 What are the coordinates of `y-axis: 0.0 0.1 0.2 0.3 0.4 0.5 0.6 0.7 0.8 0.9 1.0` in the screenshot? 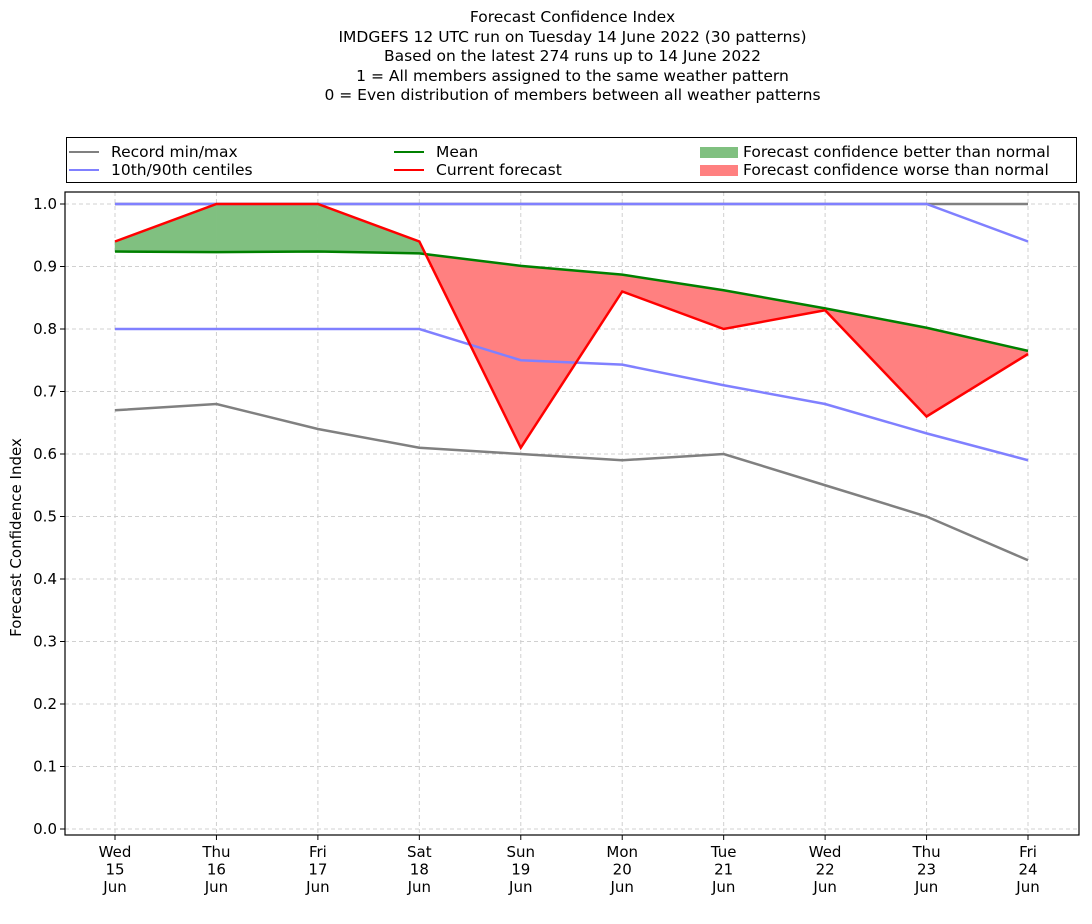 It's located at (49, 516).